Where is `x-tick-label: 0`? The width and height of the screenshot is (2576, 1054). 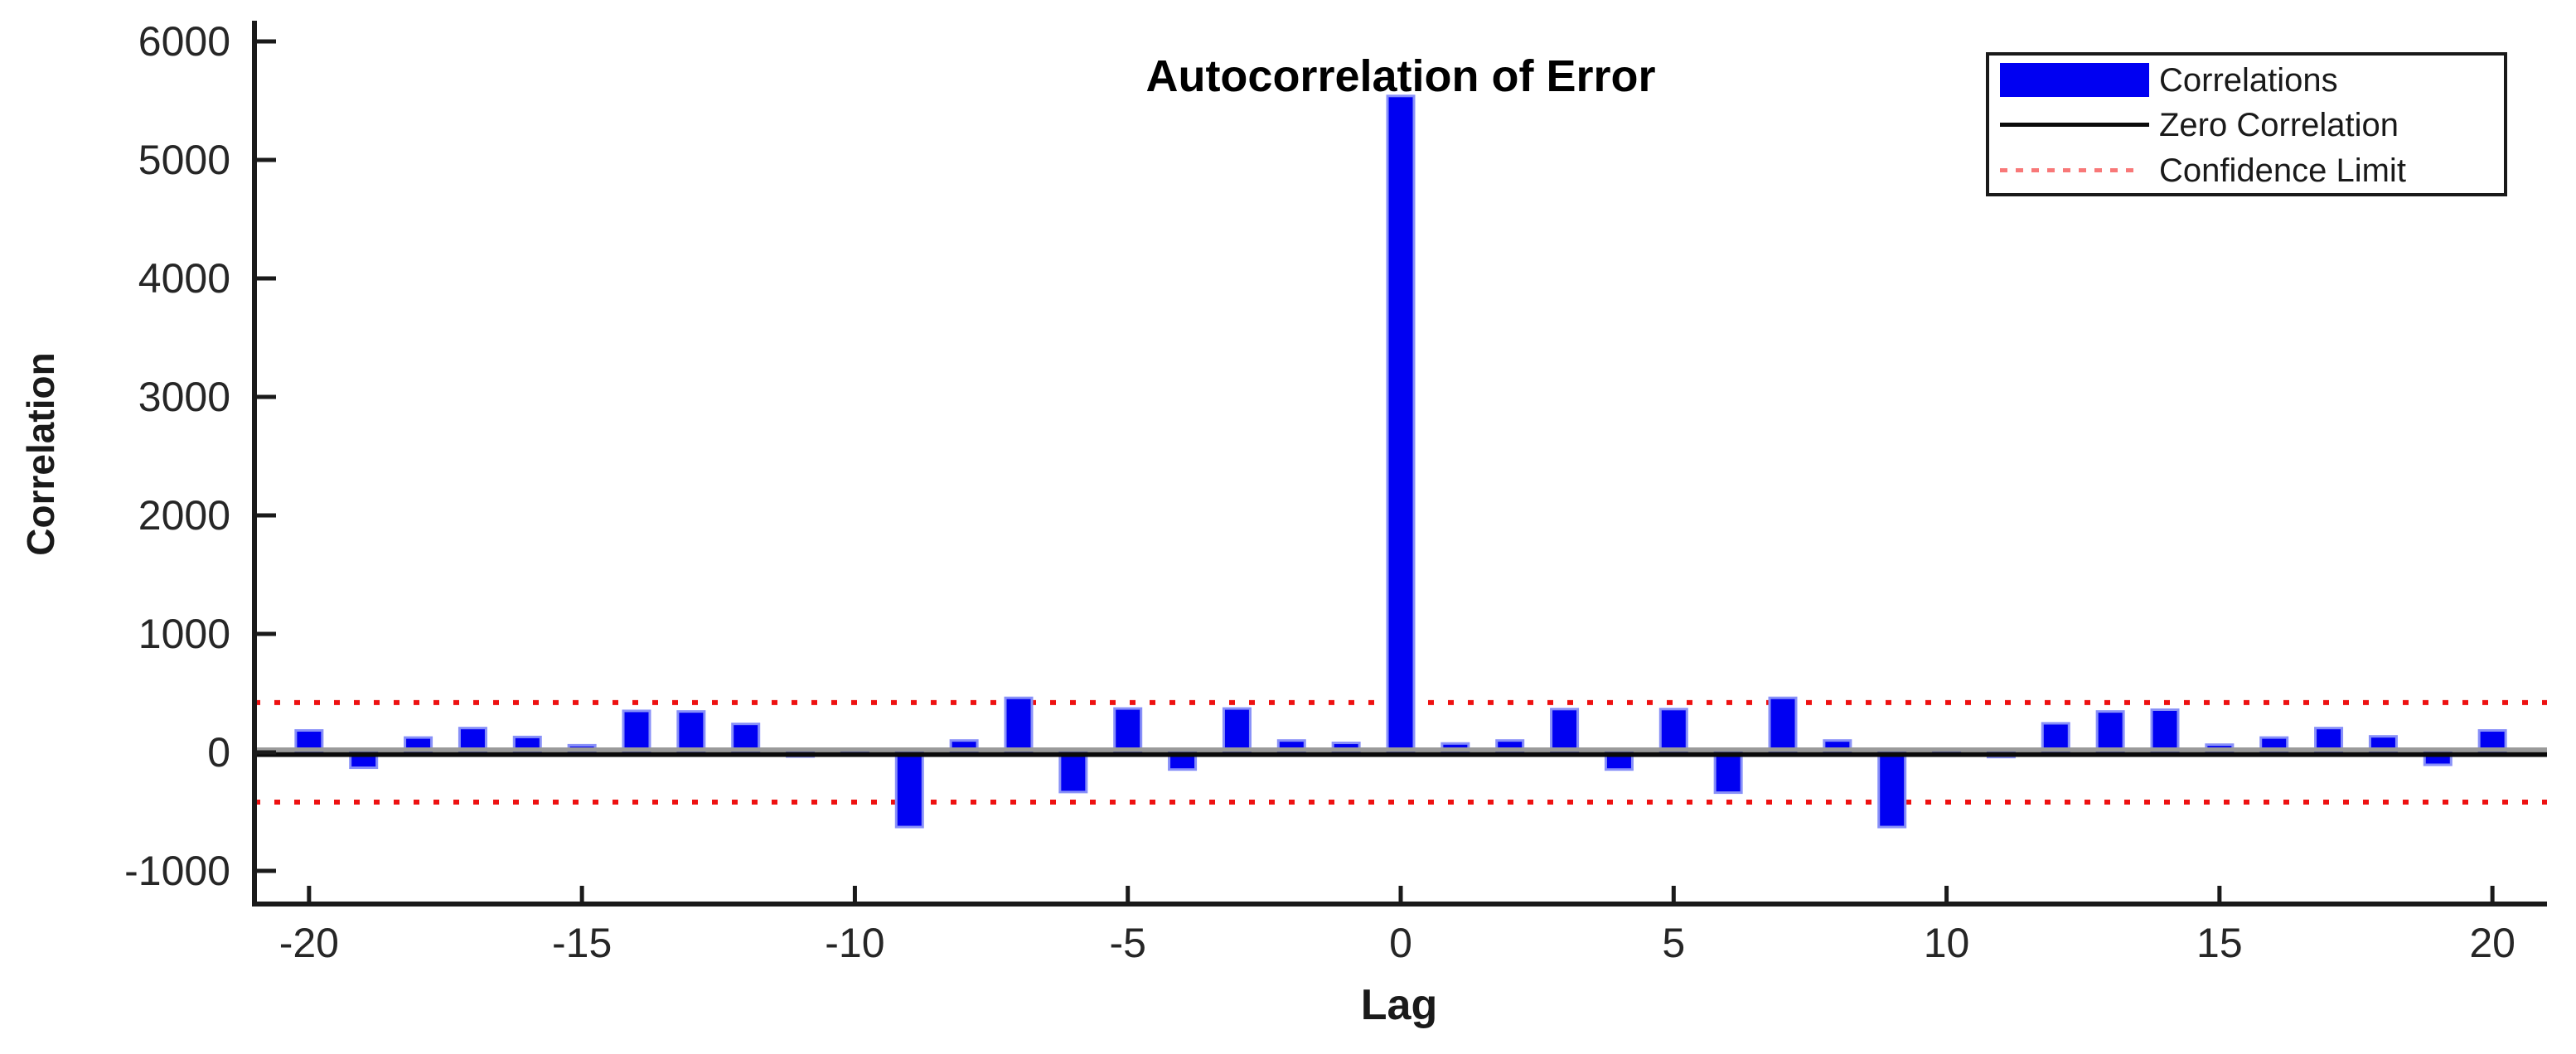
x-tick-label: 0 is located at coordinates (1400, 943).